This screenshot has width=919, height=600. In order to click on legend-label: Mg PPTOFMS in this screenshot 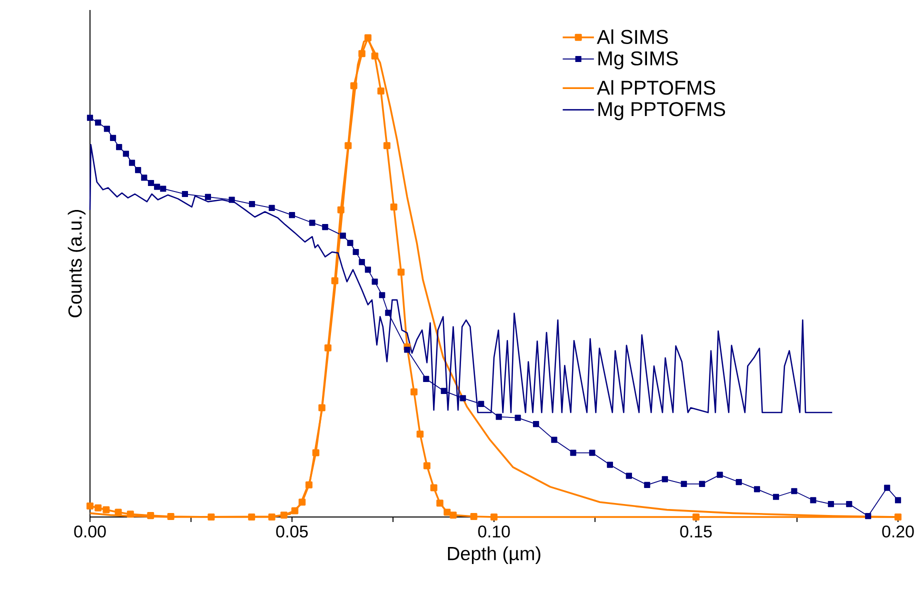, I will do `click(662, 111)`.